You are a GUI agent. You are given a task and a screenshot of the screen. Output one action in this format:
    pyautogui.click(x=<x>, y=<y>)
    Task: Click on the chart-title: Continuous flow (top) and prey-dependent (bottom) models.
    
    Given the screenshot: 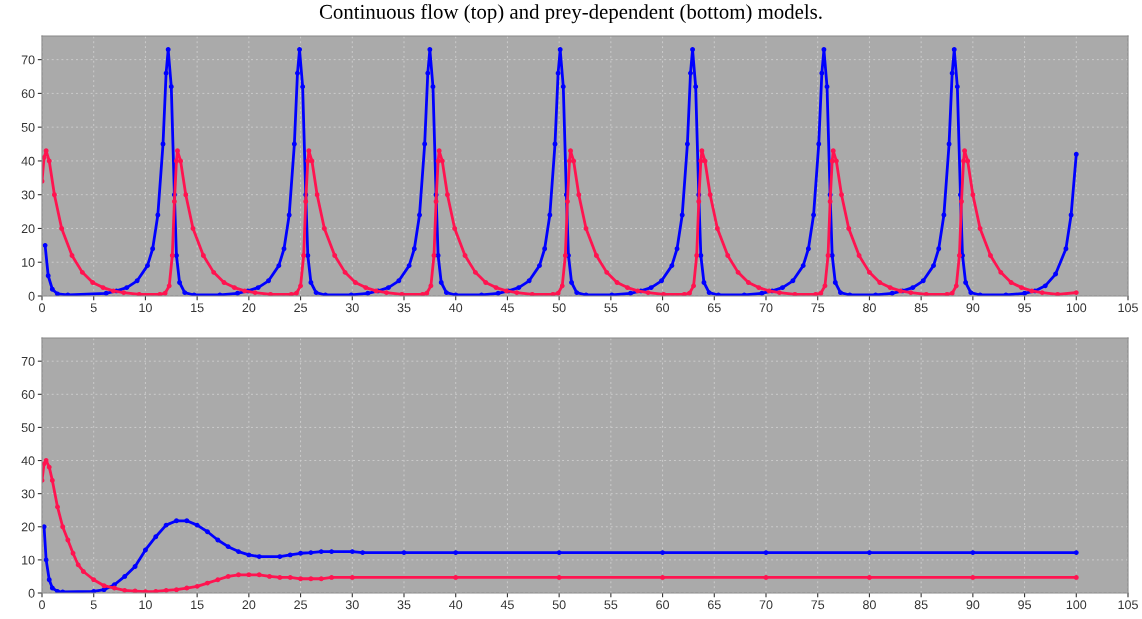 What is the action you would take?
    pyautogui.click(x=570, y=14)
    